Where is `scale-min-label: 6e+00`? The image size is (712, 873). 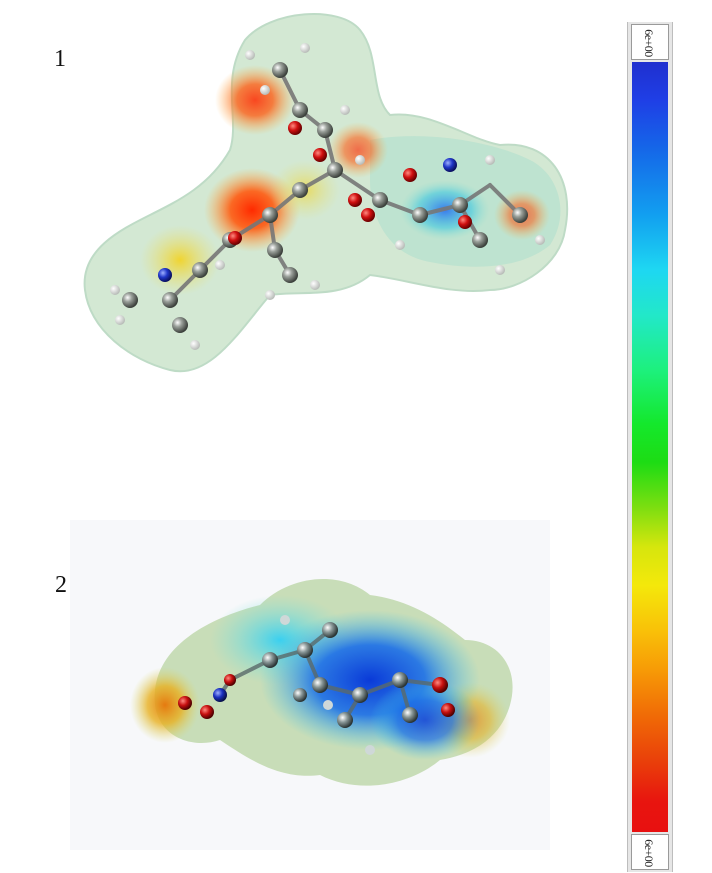
scale-min-label: 6e+00 is located at coordinates (649, 853).